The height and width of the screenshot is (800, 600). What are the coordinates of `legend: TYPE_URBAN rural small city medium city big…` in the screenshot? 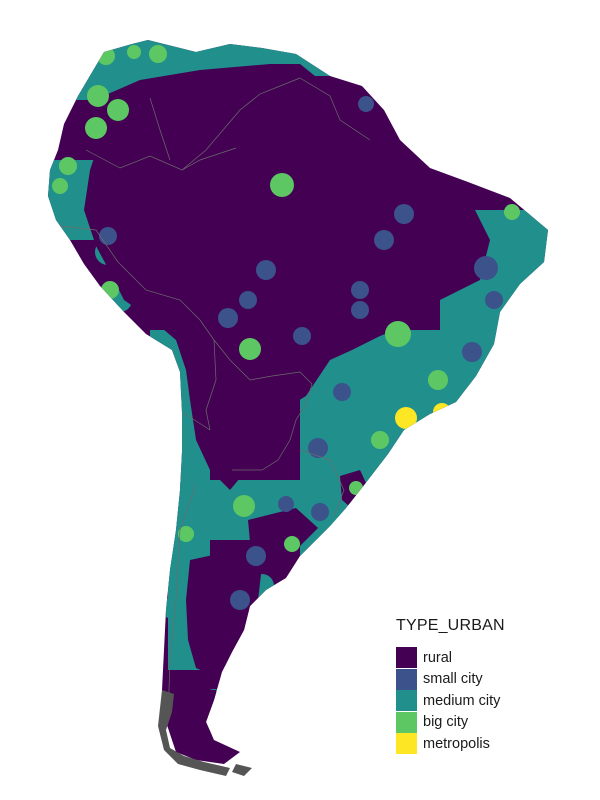 It's located at (486, 686).